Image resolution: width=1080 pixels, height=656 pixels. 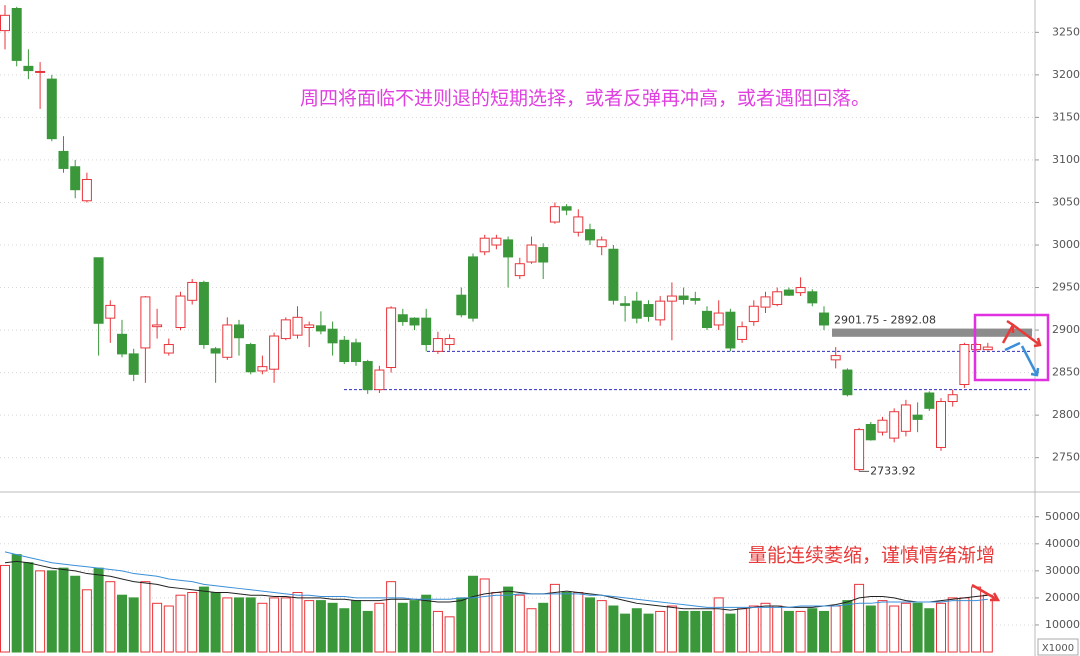 What do you see at coordinates (1062, 570) in the screenshot?
I see `y-tick-label: 30000` at bounding box center [1062, 570].